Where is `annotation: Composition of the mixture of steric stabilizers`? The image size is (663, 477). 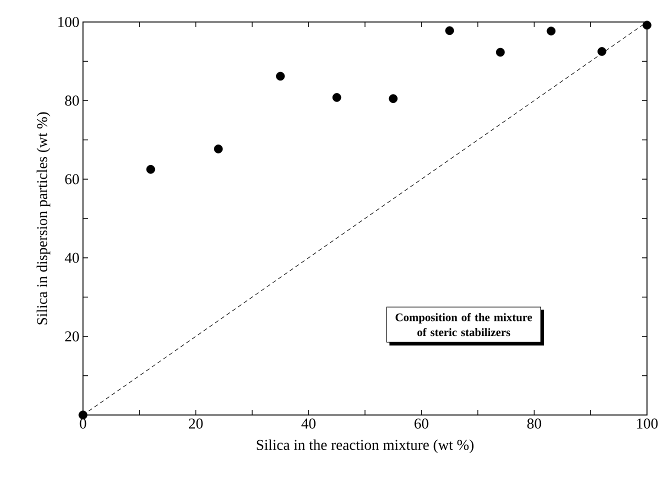
annotation: Composition of the mixture of steric stabilizers is located at coordinates (464, 324).